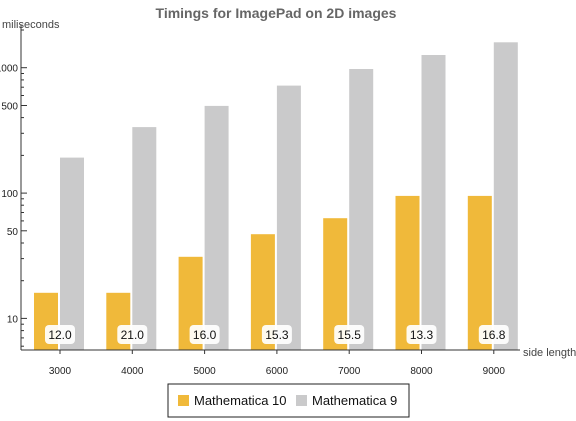 This screenshot has height=421, width=576. I want to click on y-tick-label-1000: 1000, so click(9, 69).